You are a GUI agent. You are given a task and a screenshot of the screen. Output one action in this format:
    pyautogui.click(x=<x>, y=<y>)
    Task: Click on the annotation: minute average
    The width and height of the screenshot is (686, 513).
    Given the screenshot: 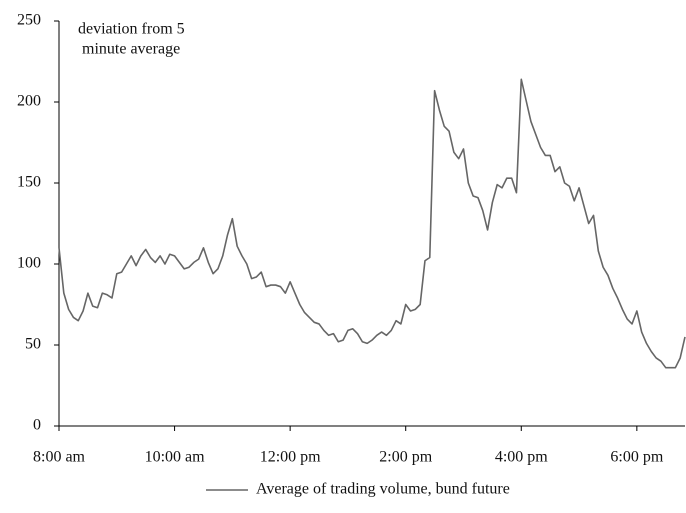 What is the action you would take?
    pyautogui.click(x=131, y=49)
    